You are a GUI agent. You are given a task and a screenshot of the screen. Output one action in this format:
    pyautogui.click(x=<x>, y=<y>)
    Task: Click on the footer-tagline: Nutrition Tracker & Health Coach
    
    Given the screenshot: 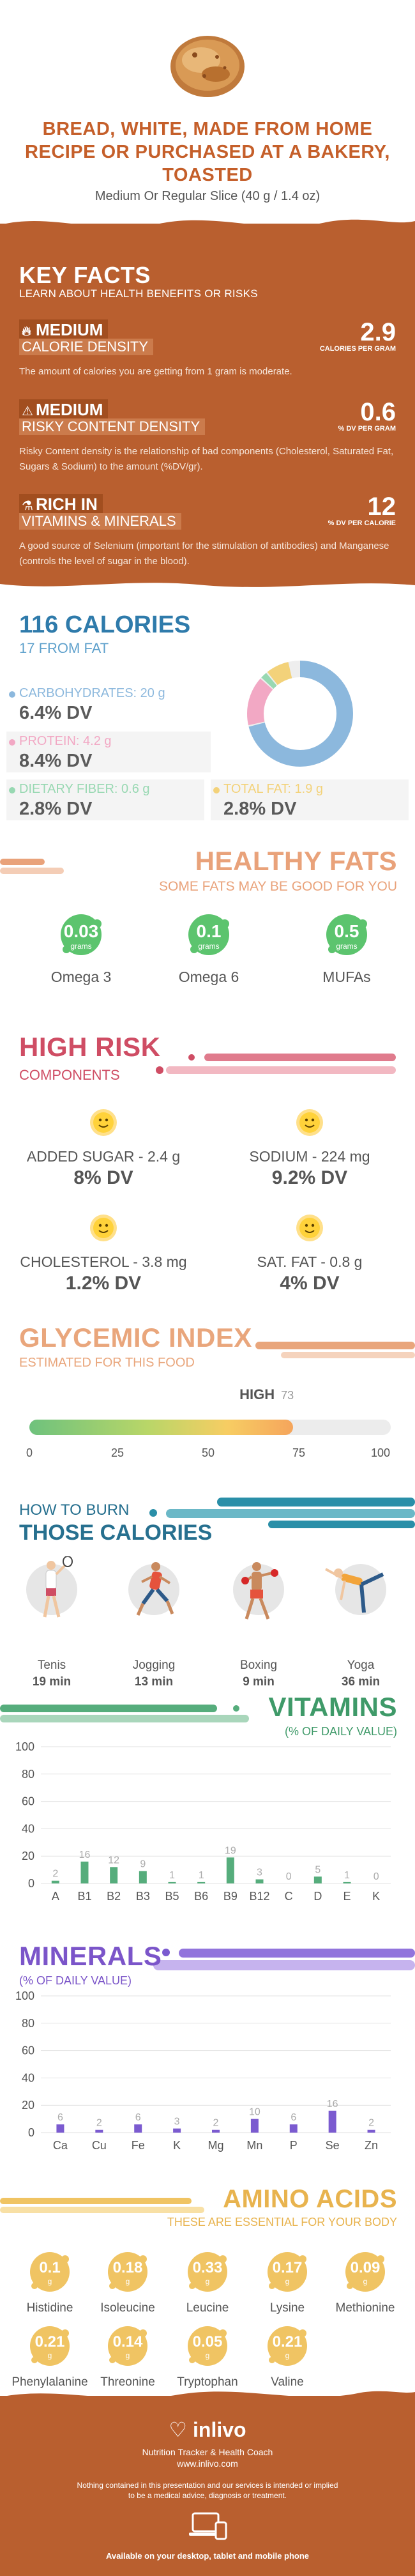 What is the action you would take?
    pyautogui.click(x=207, y=2452)
    